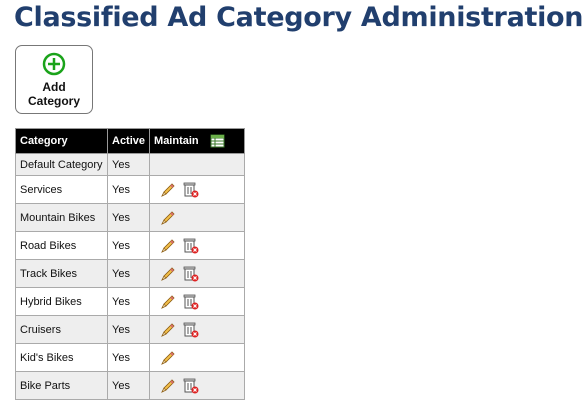  What do you see at coordinates (61, 357) in the screenshot?
I see `category-cell: Kid's Bikes` at bounding box center [61, 357].